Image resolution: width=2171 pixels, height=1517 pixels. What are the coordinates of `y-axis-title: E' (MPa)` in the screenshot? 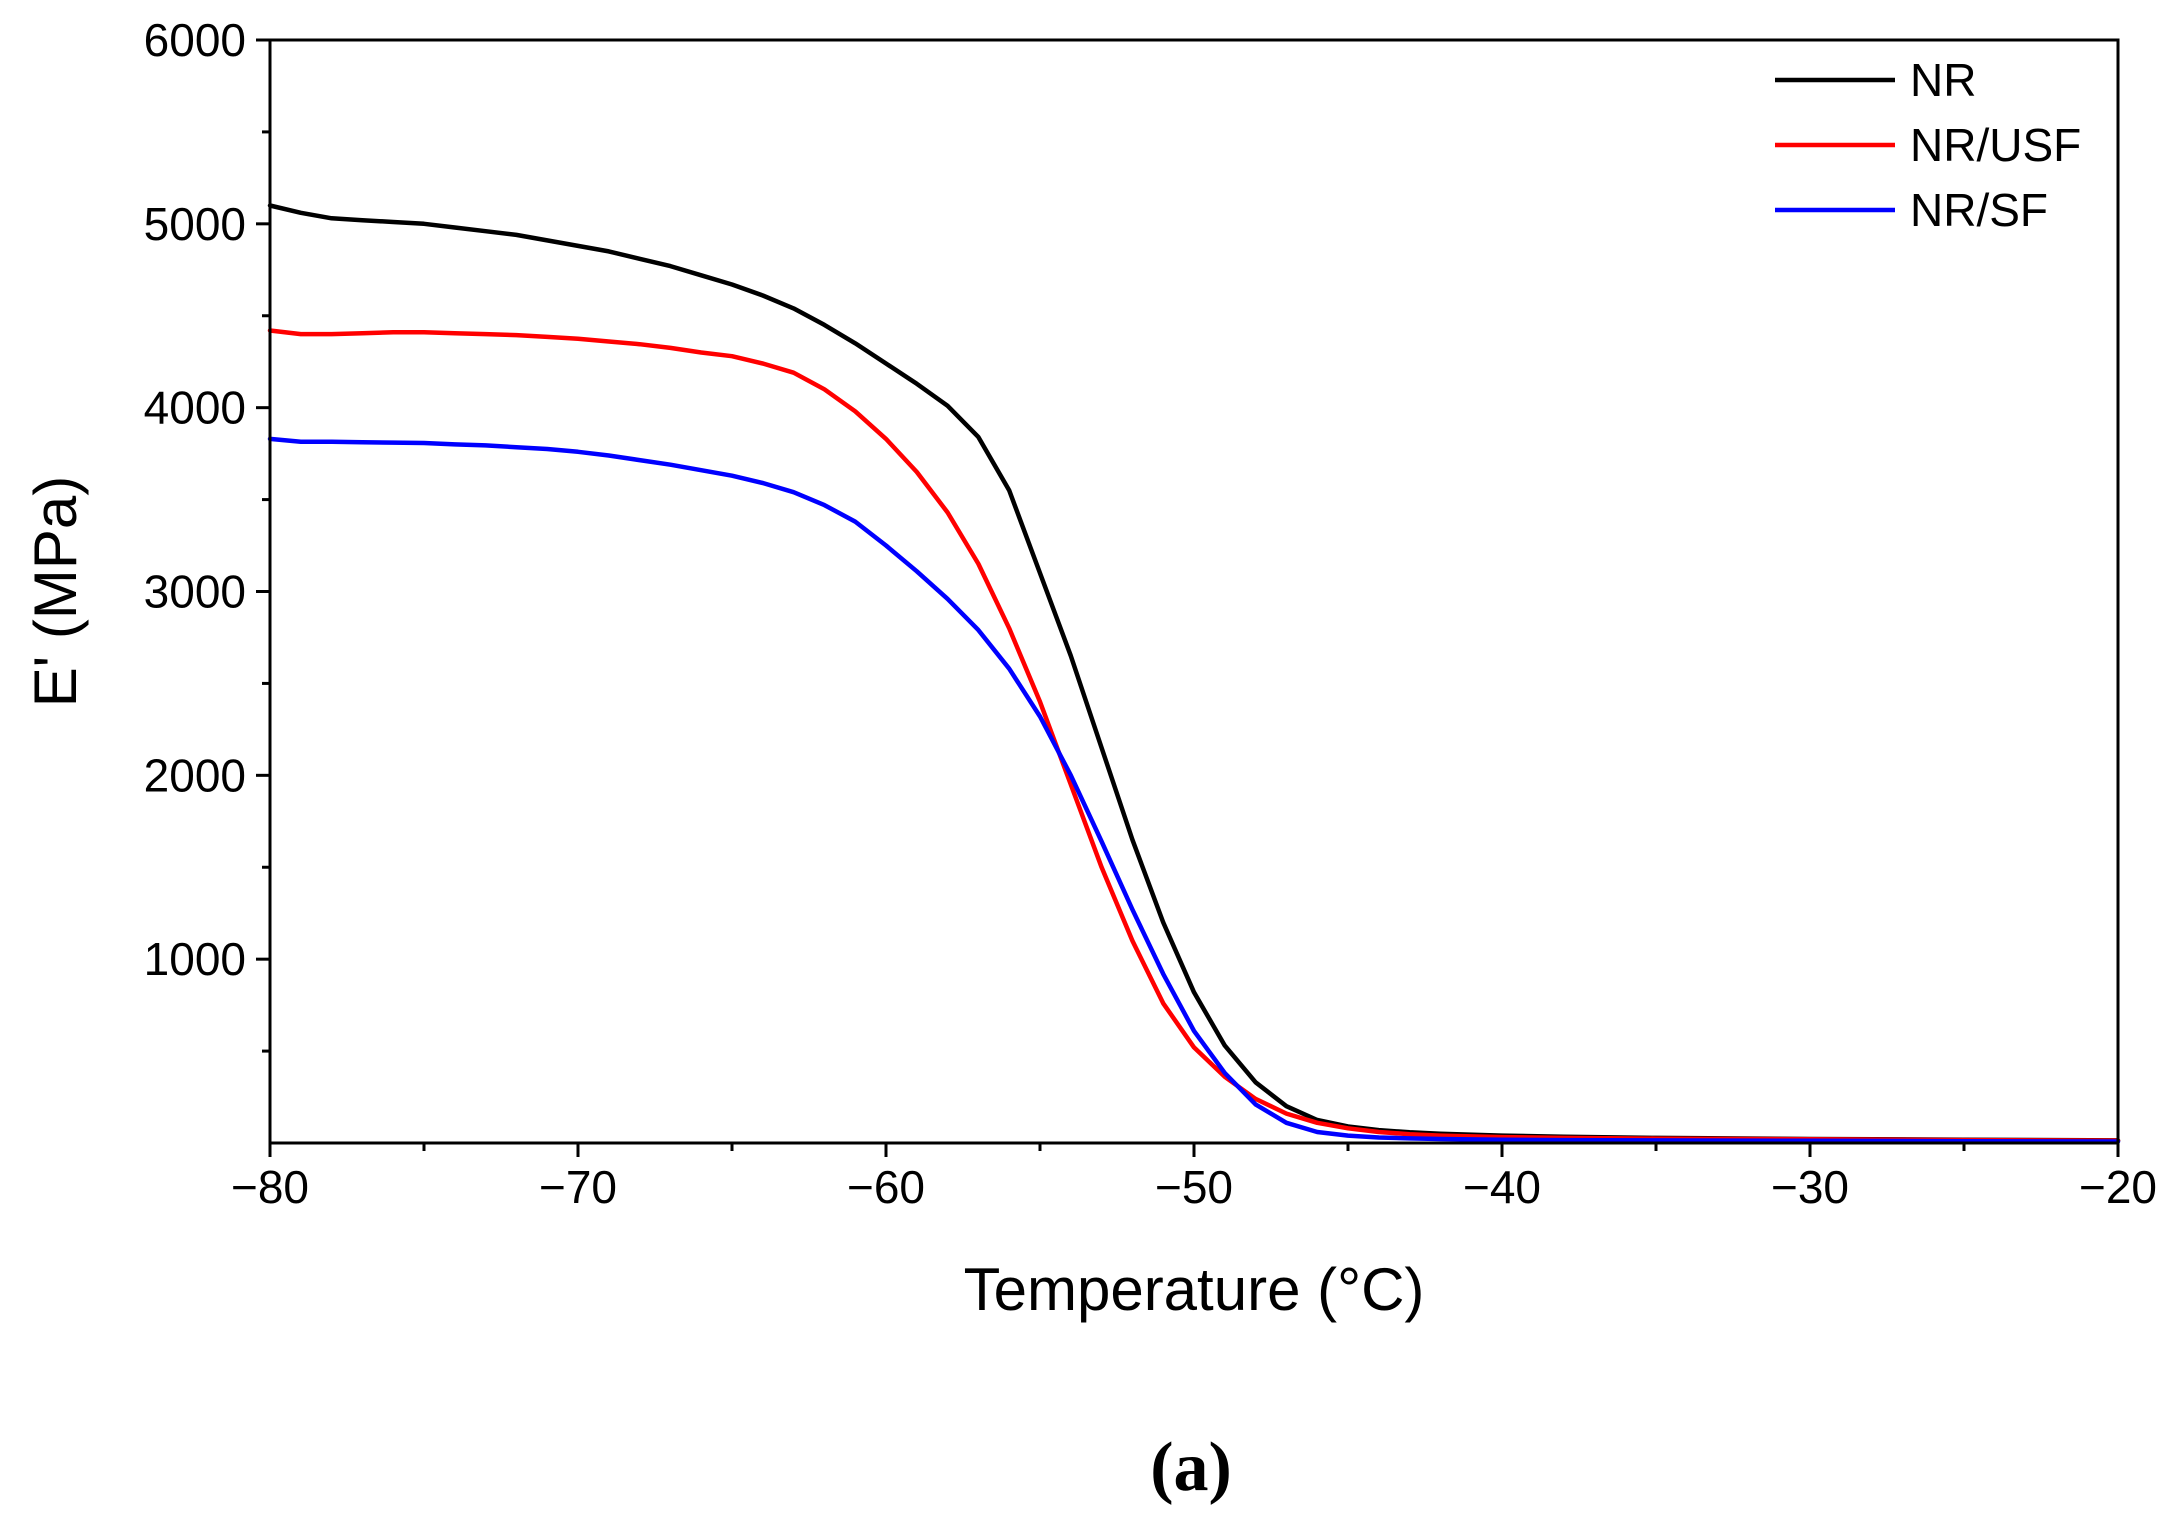 It's located at (55, 591).